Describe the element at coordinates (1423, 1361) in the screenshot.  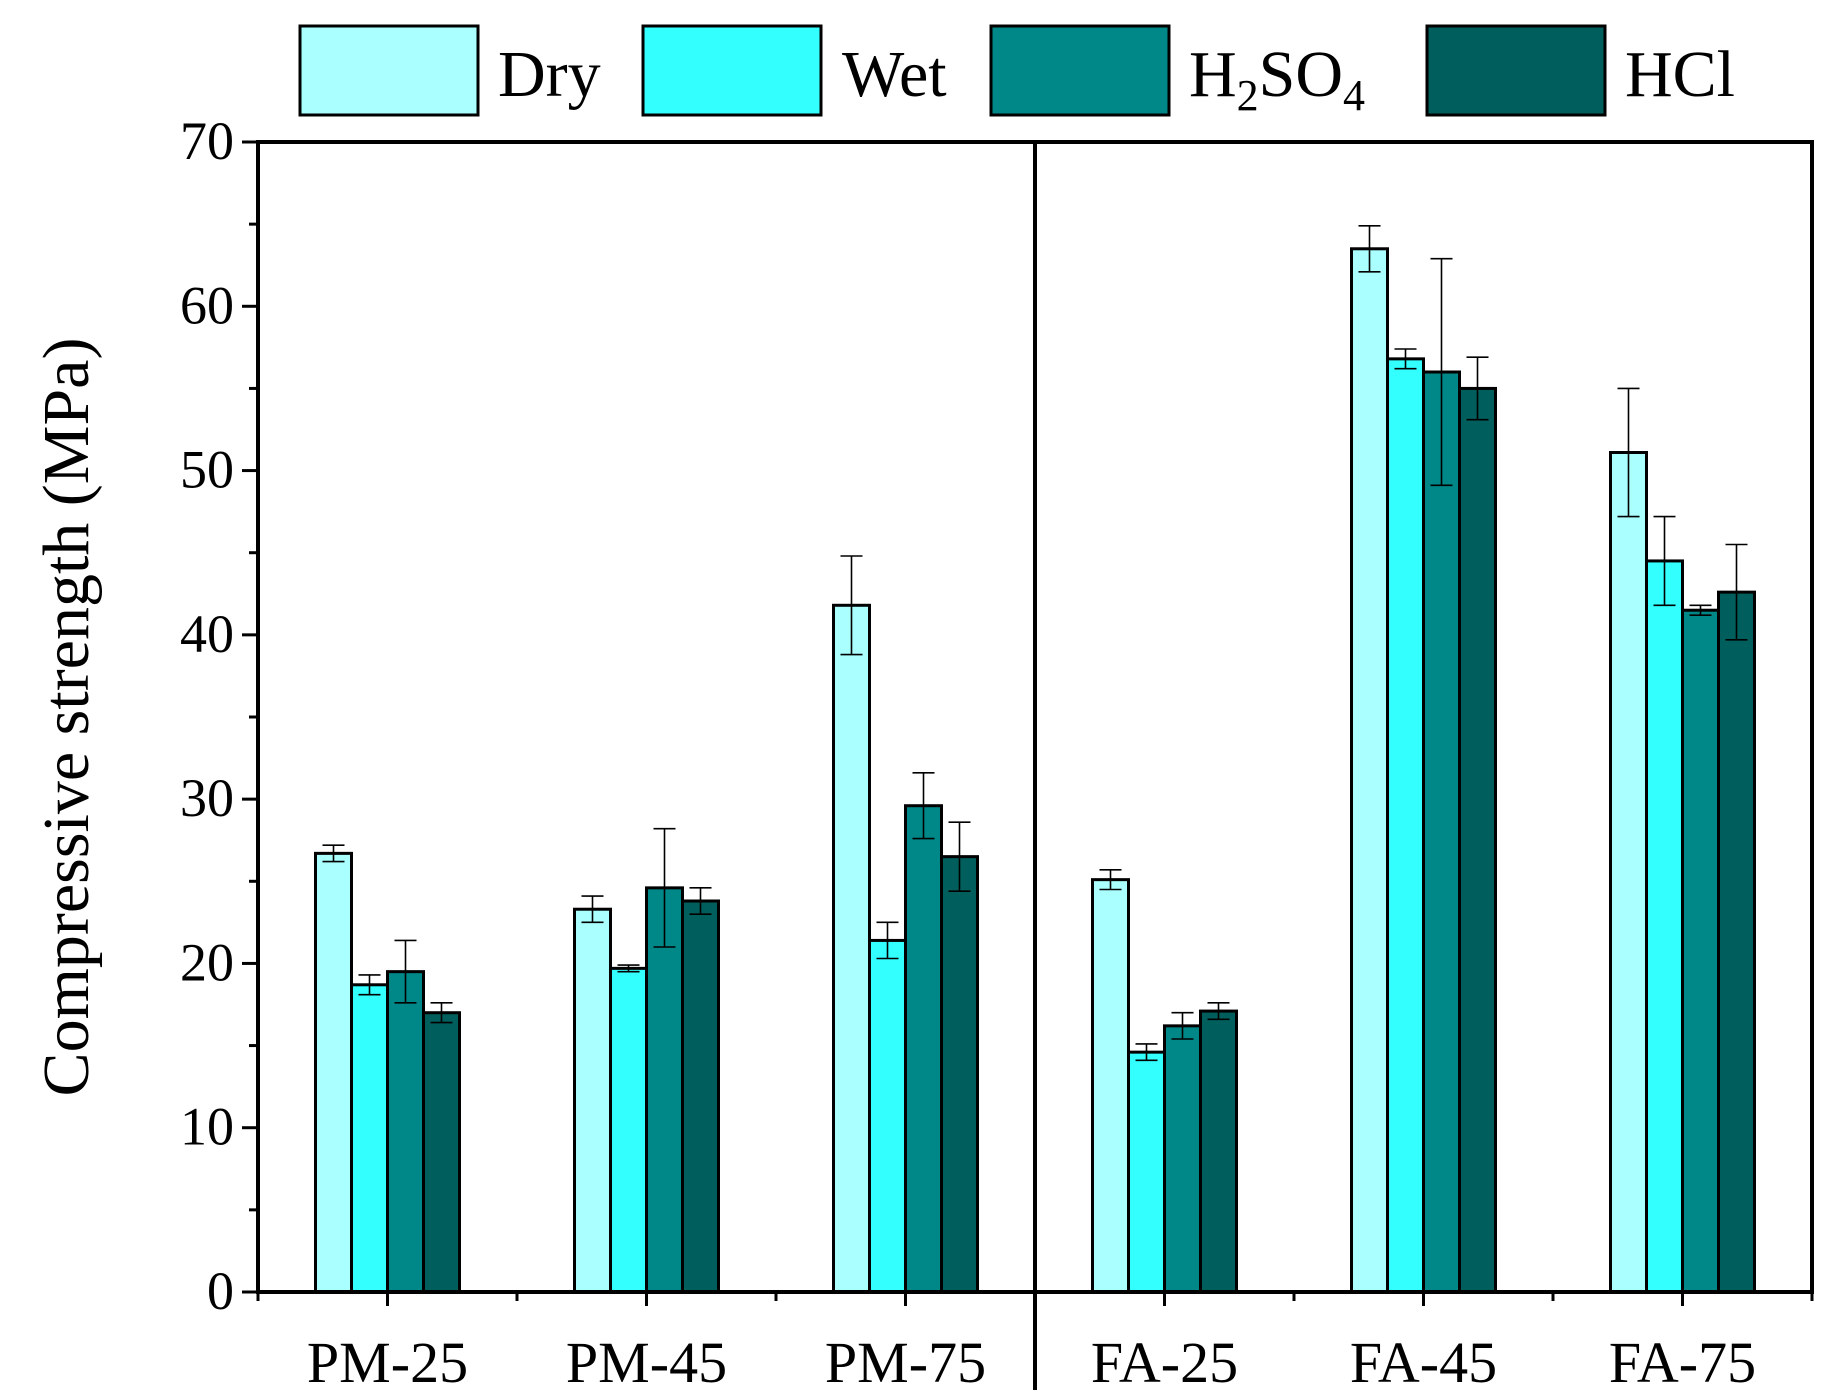
I see `x-tick-label-fa-45: FA-45` at that location.